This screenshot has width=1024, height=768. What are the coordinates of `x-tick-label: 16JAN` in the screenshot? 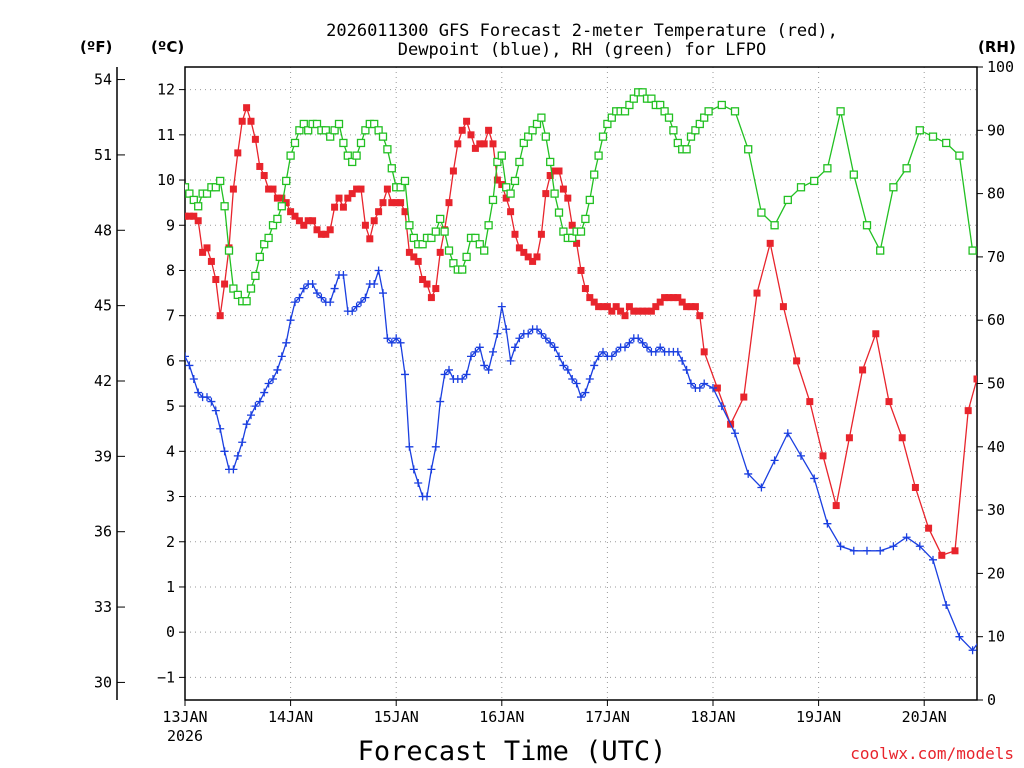 It's located at (501, 717).